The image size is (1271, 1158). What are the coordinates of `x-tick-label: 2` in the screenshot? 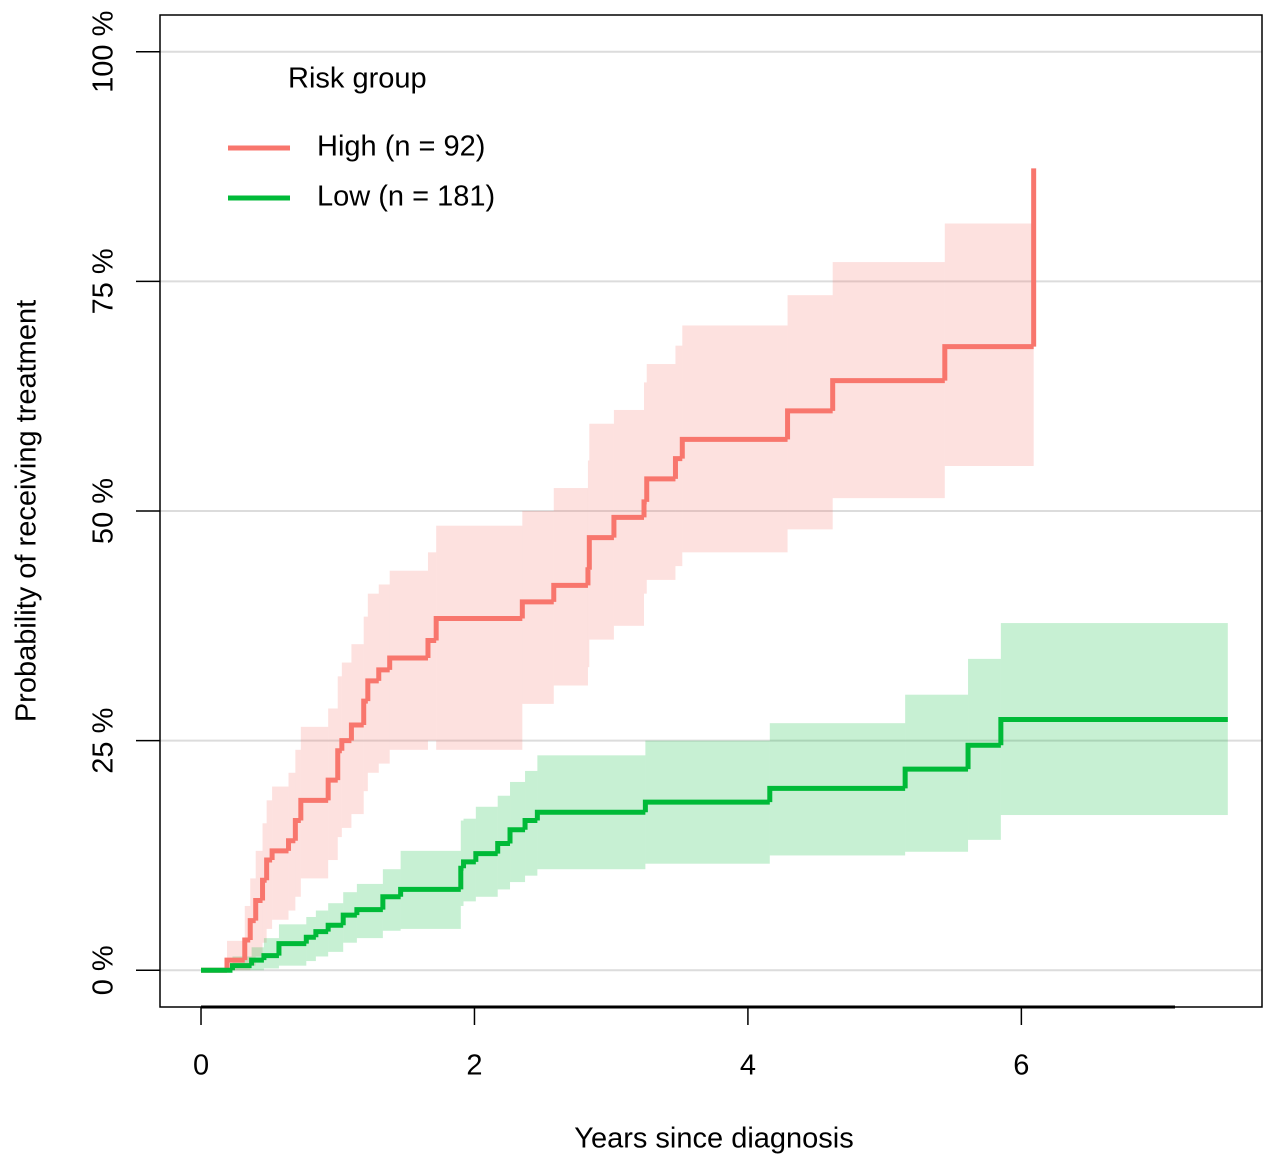 It's located at (474, 1066).